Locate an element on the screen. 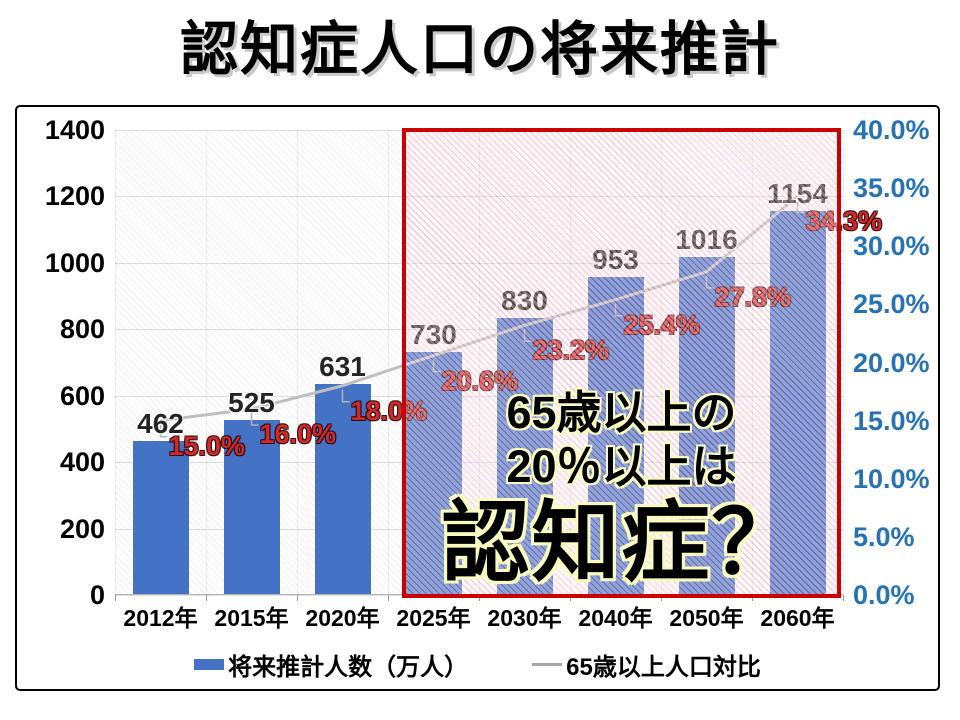 The image size is (960, 720). x-axis-category-label: 2020年 is located at coordinates (342, 618).